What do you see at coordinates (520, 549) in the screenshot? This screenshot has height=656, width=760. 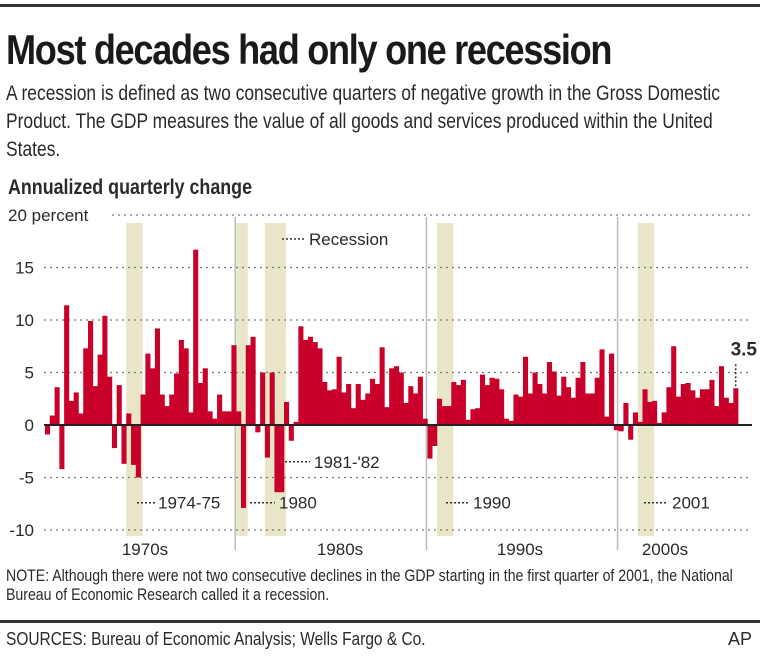 I see `decade-label: 1990s` at bounding box center [520, 549].